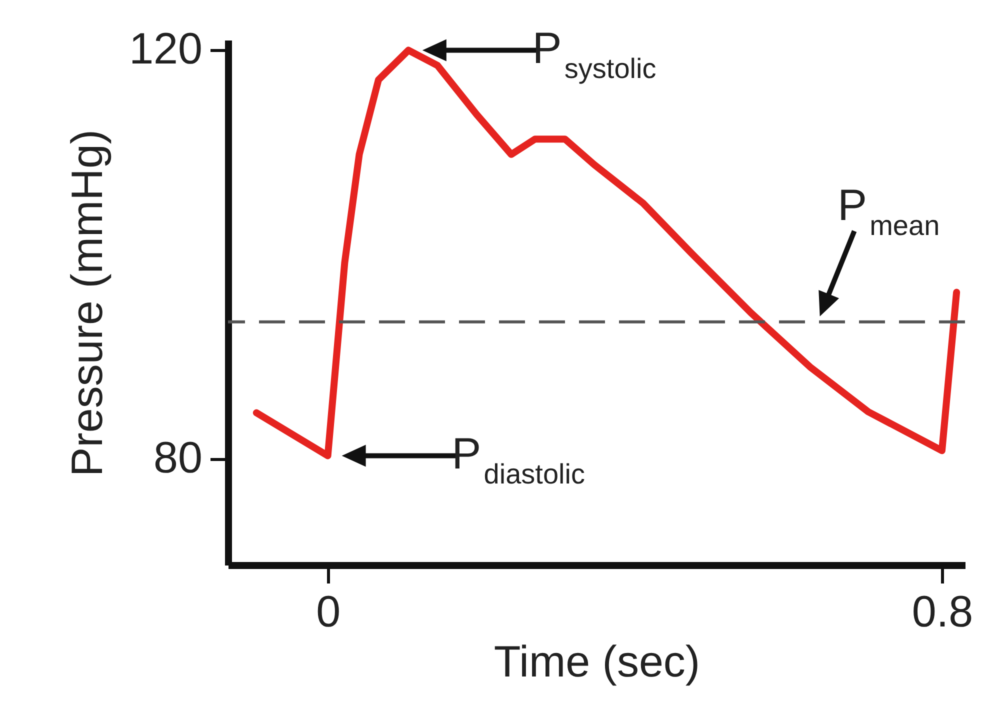  I want to click on y-axis-title: Pressure (mmHg), so click(87, 303).